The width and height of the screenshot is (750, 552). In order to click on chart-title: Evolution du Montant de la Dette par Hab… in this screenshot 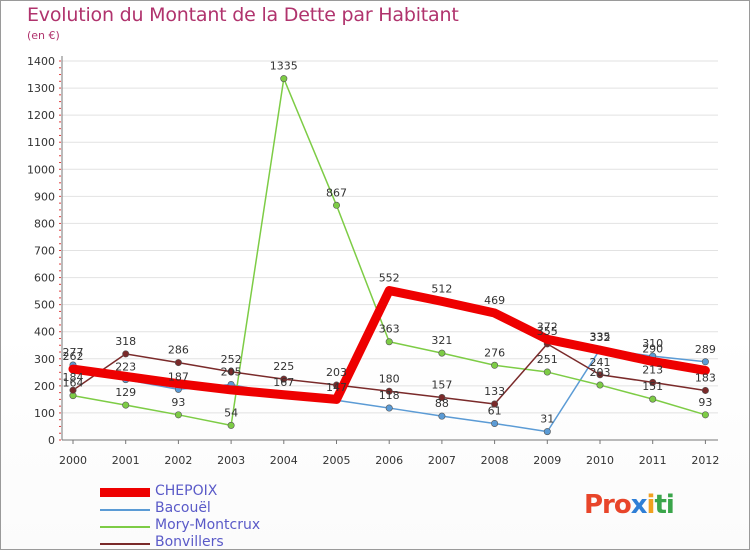, I will do `click(243, 15)`.